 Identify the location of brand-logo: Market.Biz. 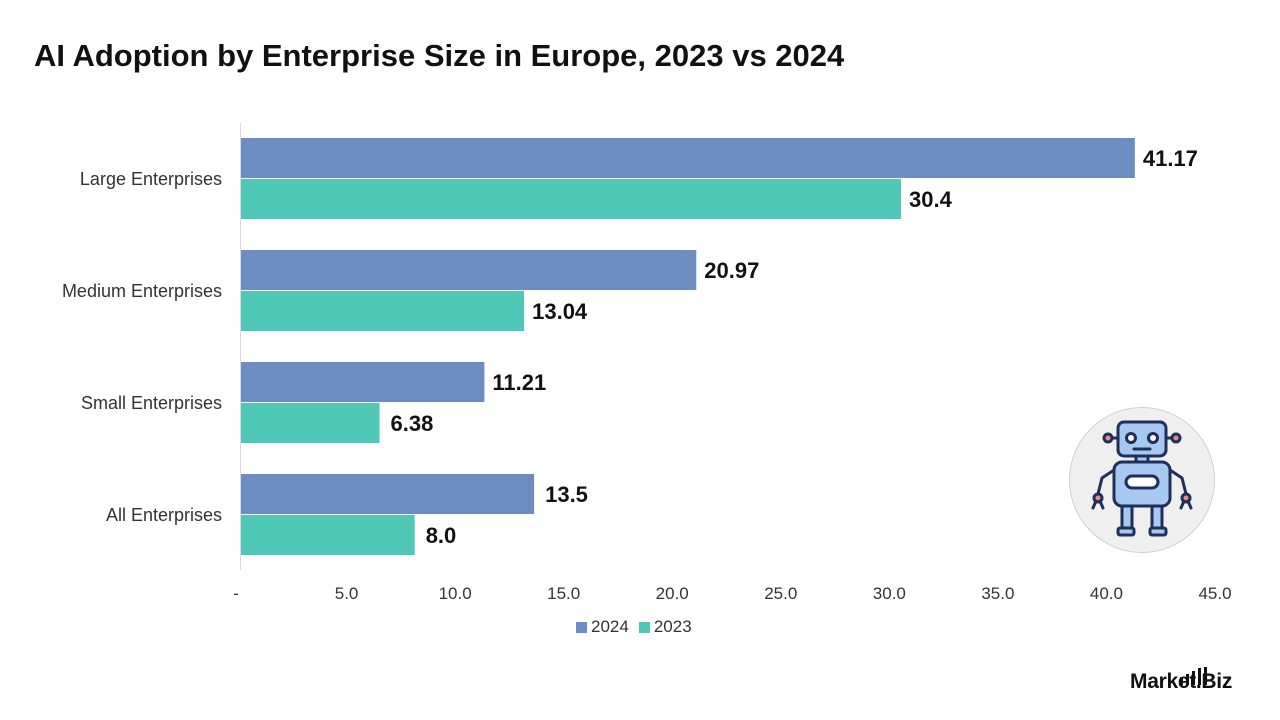
(1181, 680).